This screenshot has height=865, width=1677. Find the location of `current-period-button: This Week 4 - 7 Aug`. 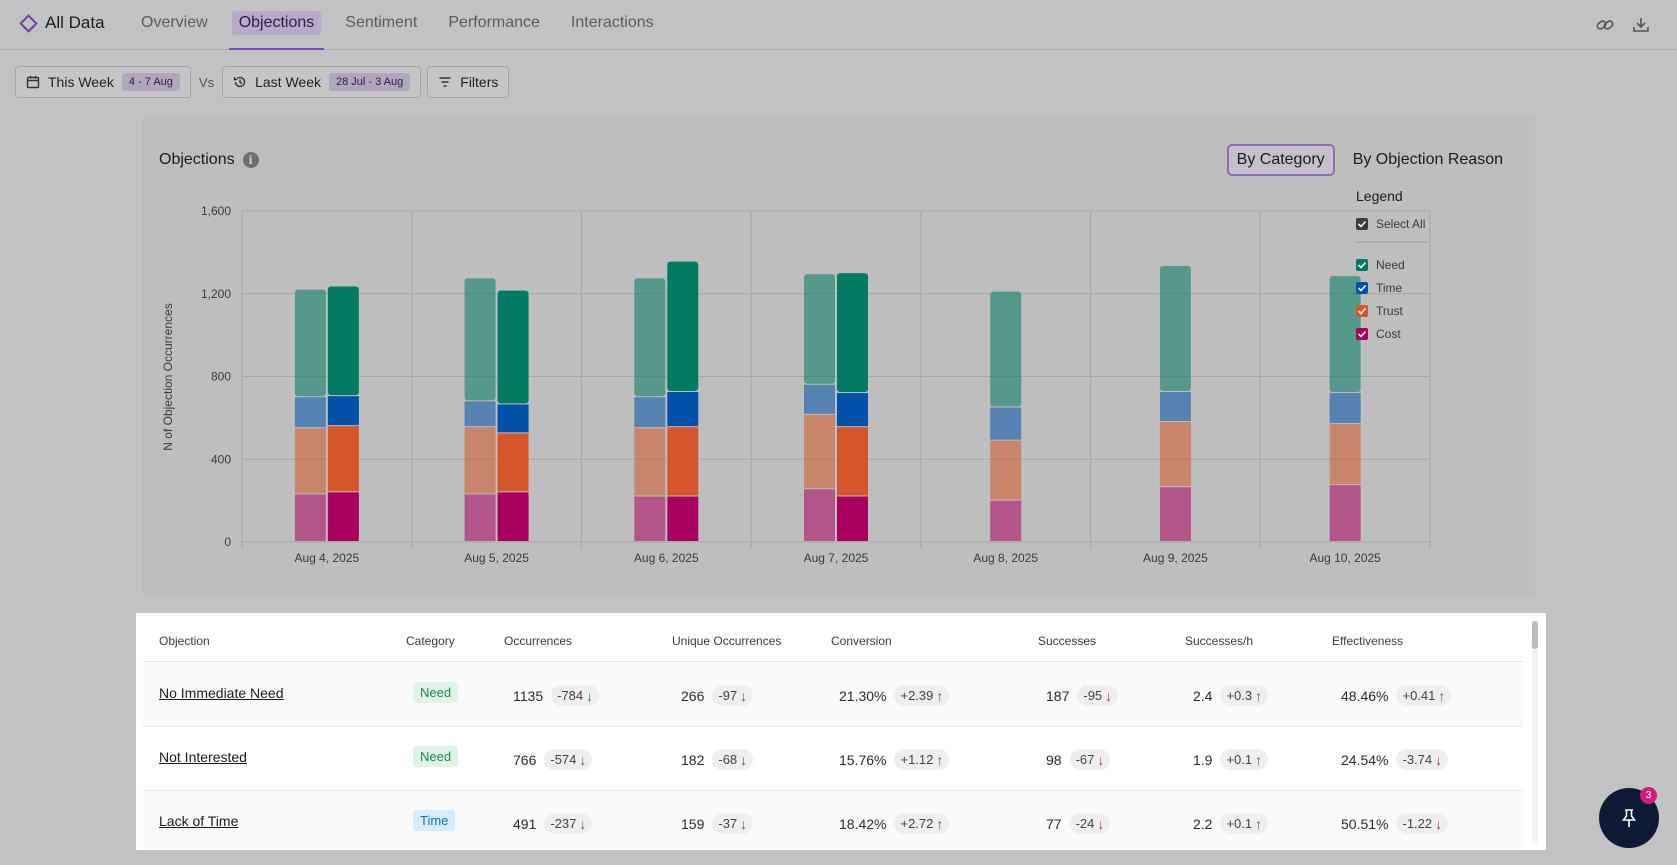

current-period-button: This Week 4 - 7 Aug is located at coordinates (103, 82).